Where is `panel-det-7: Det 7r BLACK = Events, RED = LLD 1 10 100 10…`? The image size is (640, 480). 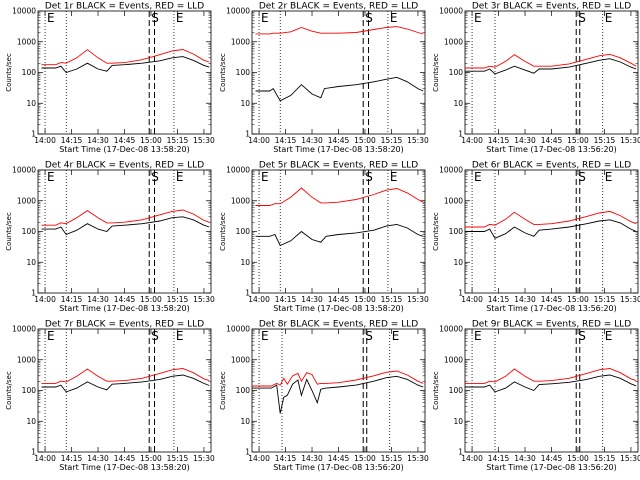
panel-det-7: Det 7r BLACK = Events, RED = LLD 1 10 100 10… is located at coordinates (110, 396).